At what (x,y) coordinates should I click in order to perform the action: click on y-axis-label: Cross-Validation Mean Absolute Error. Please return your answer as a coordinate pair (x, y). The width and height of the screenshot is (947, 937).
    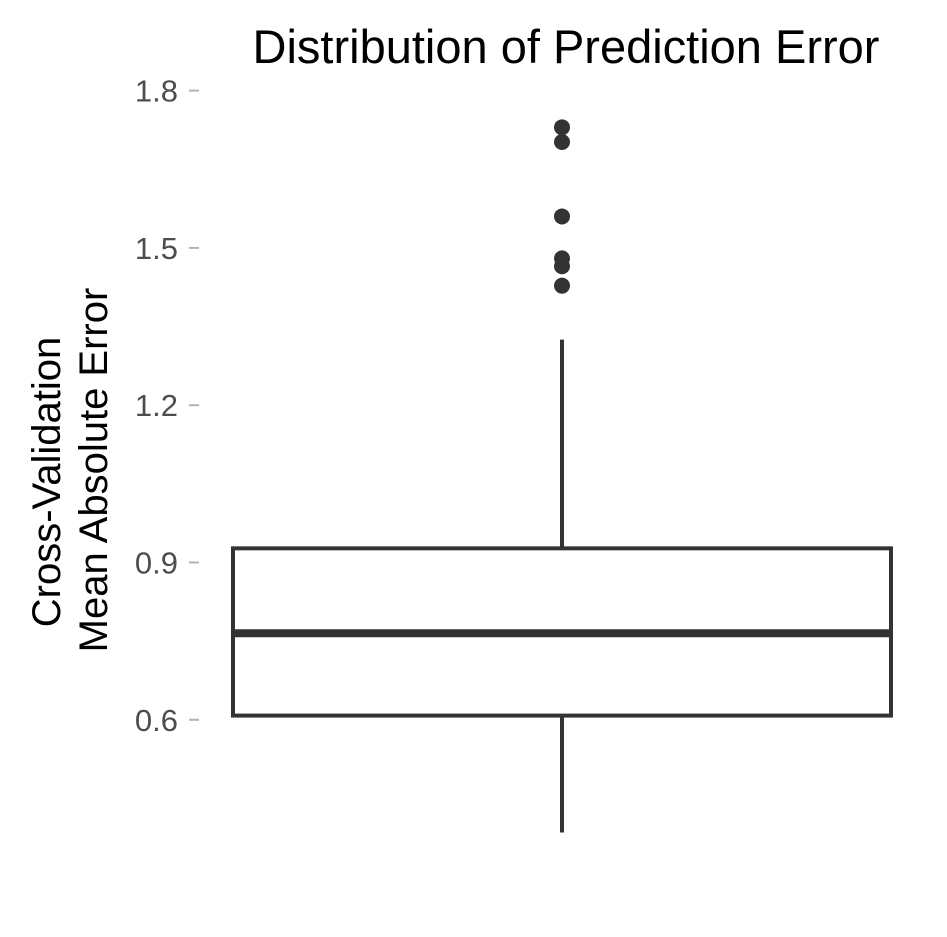
    Looking at the image, I should click on (70, 470).